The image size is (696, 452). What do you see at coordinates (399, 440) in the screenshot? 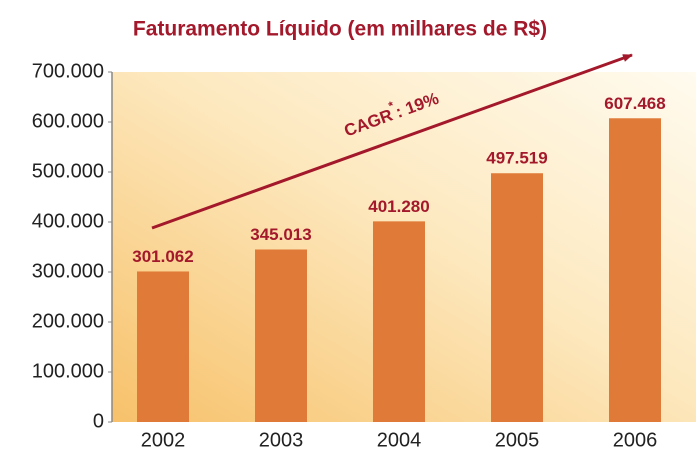
I see `x-tick-label: 2004` at bounding box center [399, 440].